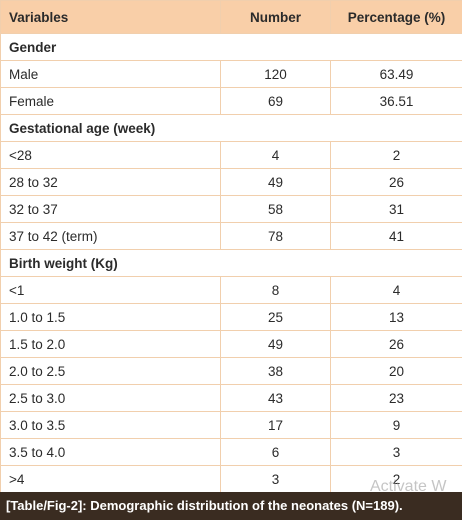 This screenshot has width=462, height=520. I want to click on row-label: 3.5 to 4.0, so click(110, 452).